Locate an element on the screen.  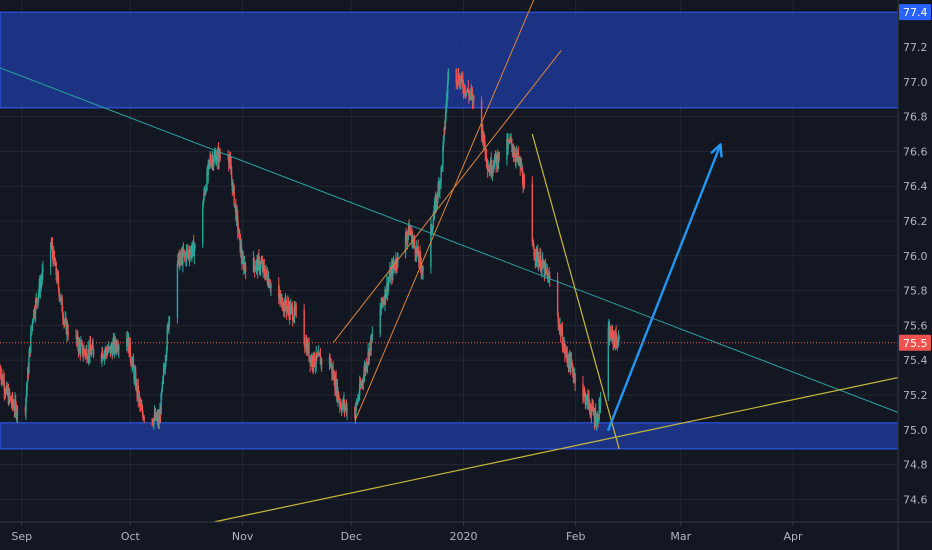
price-axis-panel is located at coordinates (915, 275).